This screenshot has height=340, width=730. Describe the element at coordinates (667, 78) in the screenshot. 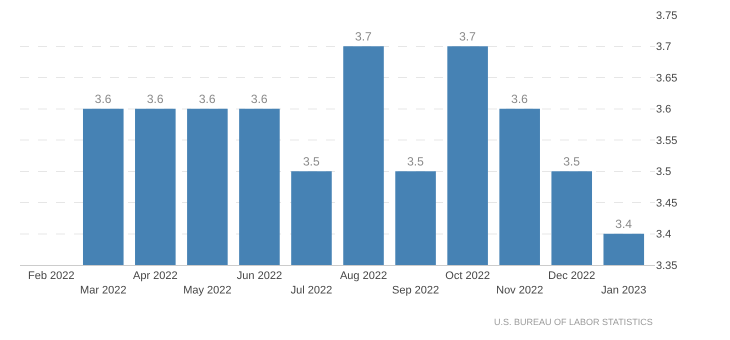

I see `y-tick-label: 3.65` at that location.